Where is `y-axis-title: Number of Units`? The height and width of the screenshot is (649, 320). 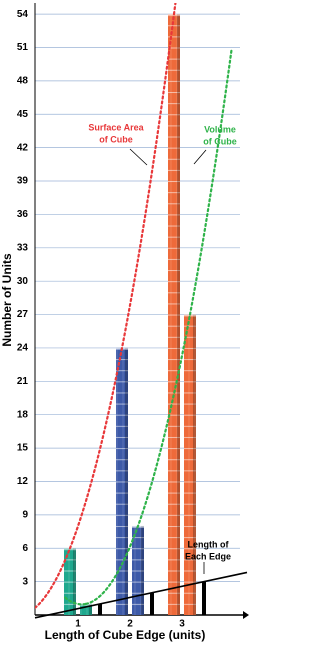
y-axis-title: Number of Units is located at coordinates (7, 300).